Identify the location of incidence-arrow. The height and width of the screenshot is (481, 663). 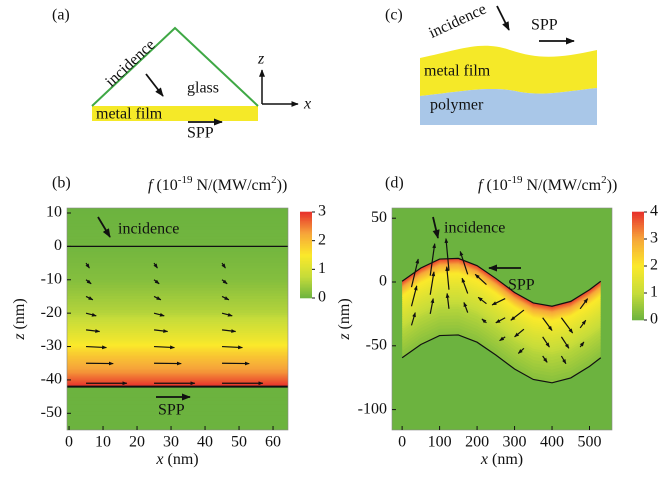
(503, 18).